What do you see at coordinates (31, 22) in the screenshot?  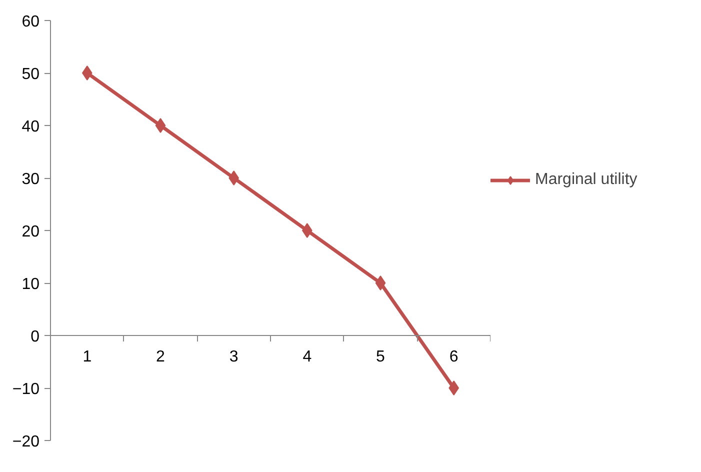 I see `y-tick-label: 60` at bounding box center [31, 22].